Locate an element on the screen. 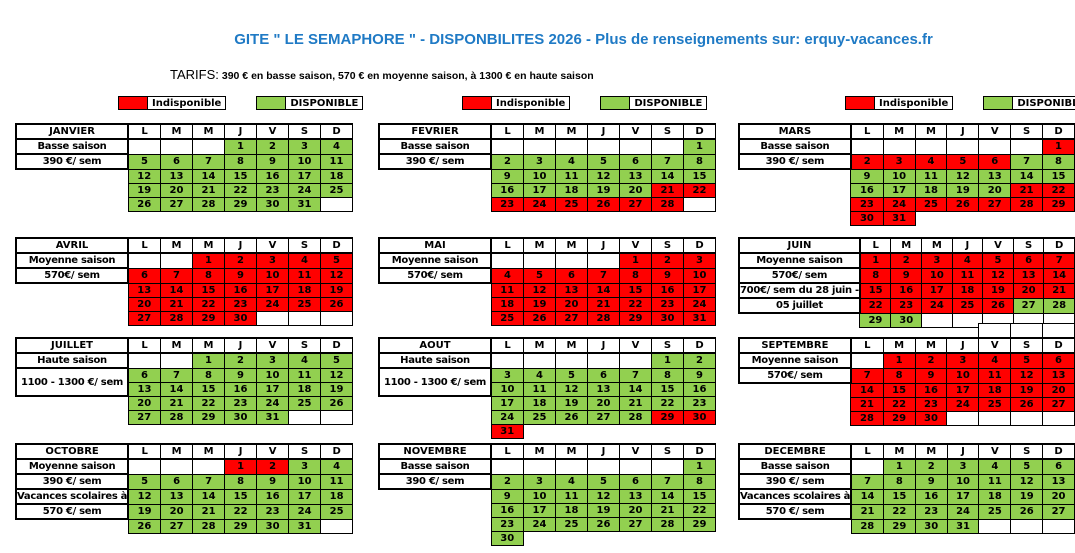 This screenshot has height=553, width=1075. week-row: 18 19 20 21 22 23 24 is located at coordinates (547, 304).